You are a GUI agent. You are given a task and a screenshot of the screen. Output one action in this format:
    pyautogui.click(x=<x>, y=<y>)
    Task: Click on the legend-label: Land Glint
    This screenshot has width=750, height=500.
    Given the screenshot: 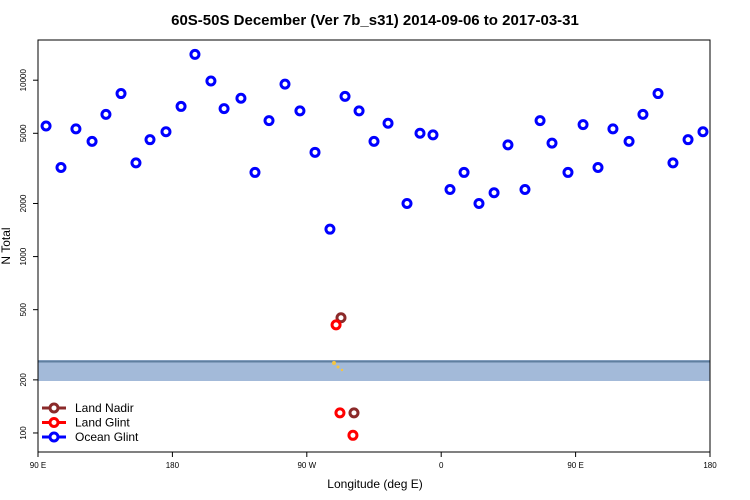 What is the action you would take?
    pyautogui.click(x=102, y=423)
    